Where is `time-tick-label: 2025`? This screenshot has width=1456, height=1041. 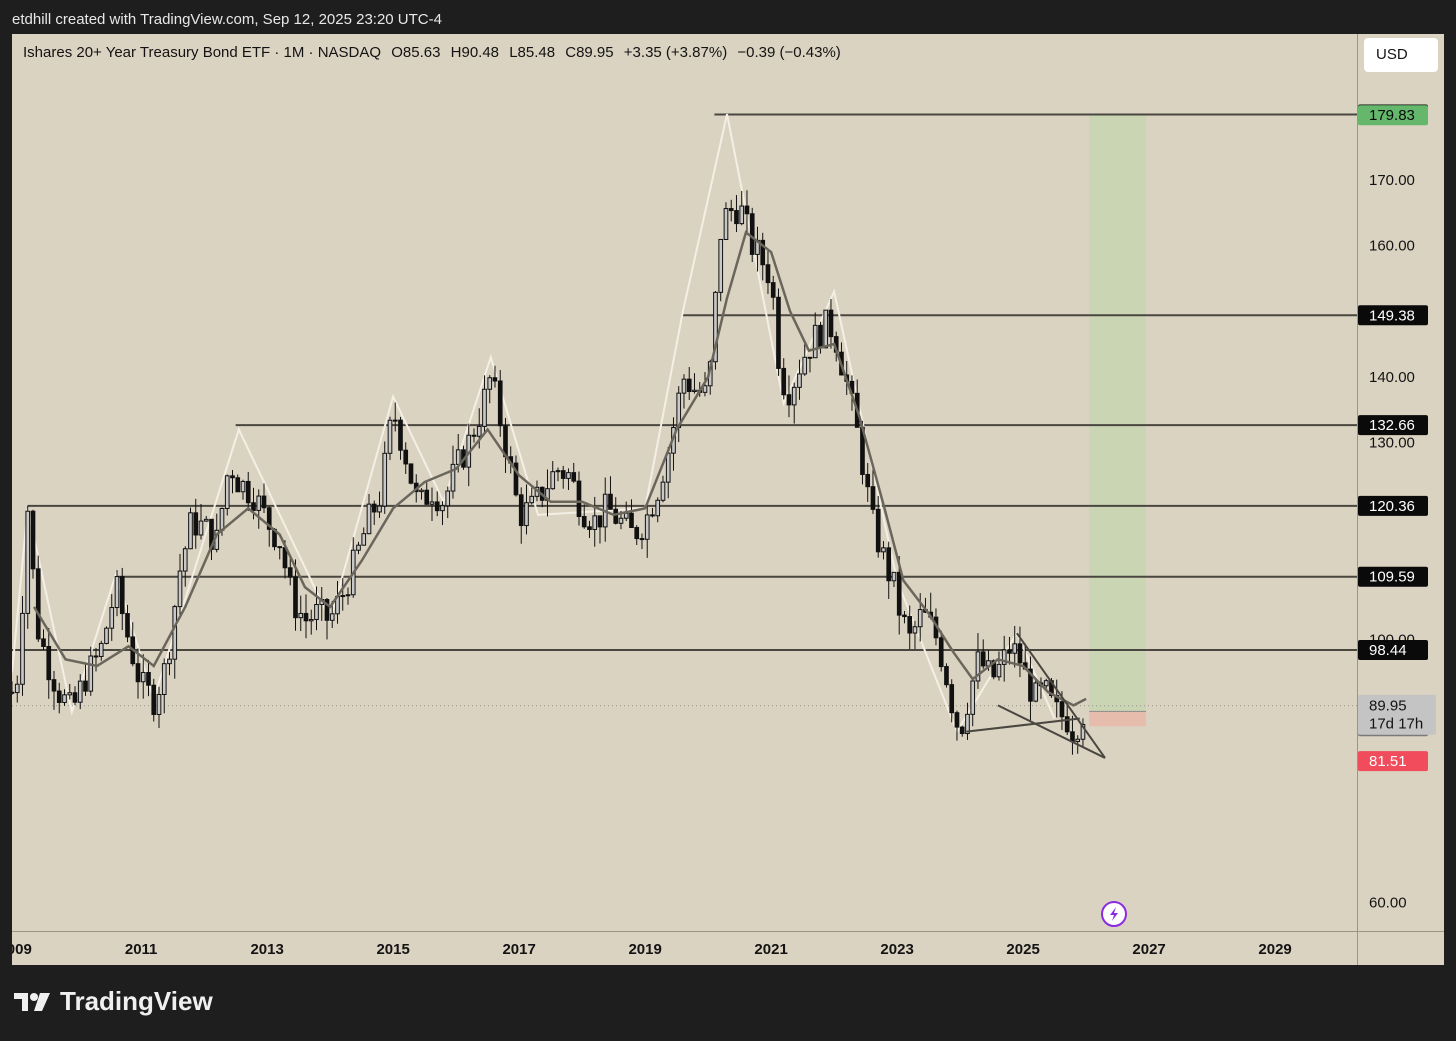
time-tick-label: 2025 is located at coordinates (1022, 949).